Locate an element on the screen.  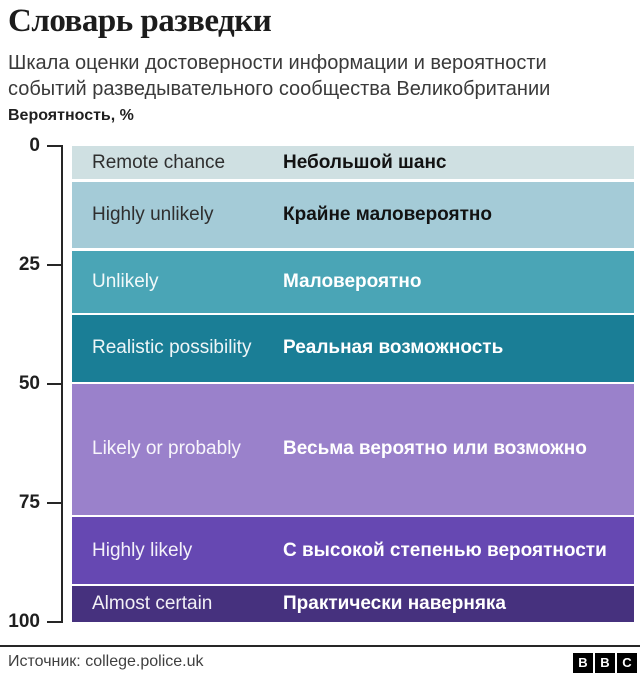
probability-band: Highly unlikely Крайне маловероятно is located at coordinates (353, 215).